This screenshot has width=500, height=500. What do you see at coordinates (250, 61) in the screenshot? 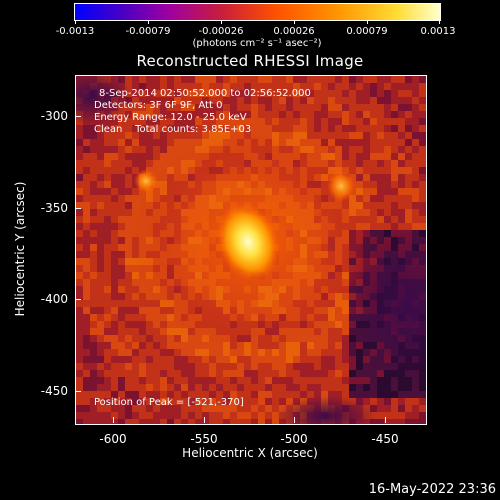
I see `plot-title: Reconstructed RHESSI Image` at bounding box center [250, 61].